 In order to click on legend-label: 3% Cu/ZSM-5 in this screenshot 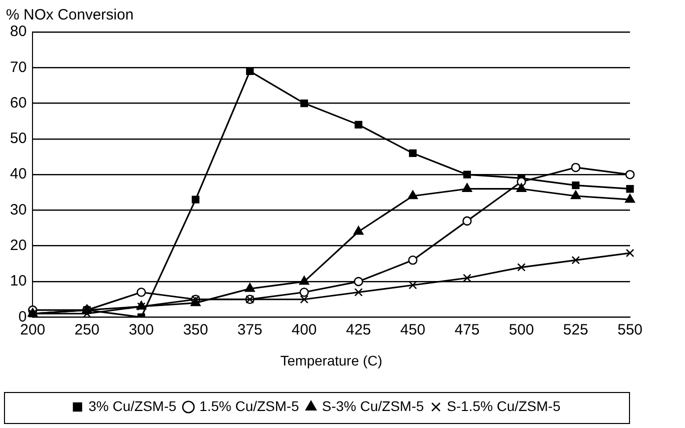, I will do `click(132, 406)`.